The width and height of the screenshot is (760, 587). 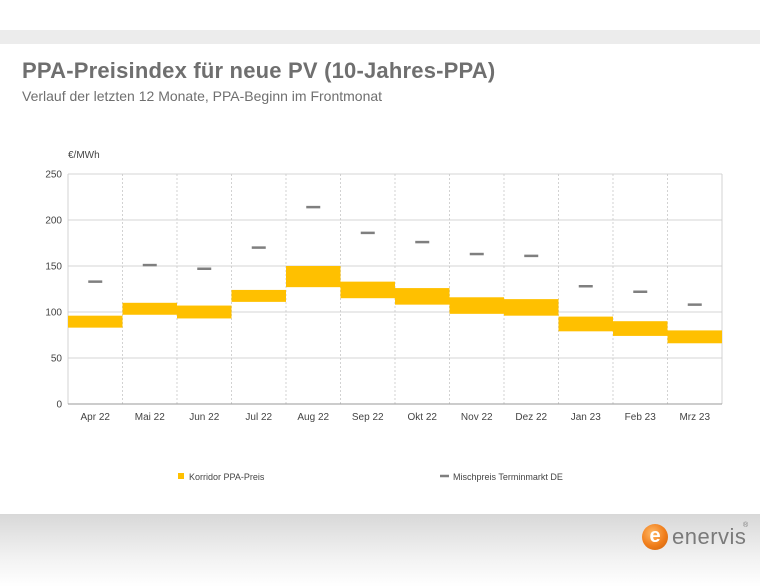 What do you see at coordinates (150, 417) in the screenshot?
I see `x-tick-label: Mai 22` at bounding box center [150, 417].